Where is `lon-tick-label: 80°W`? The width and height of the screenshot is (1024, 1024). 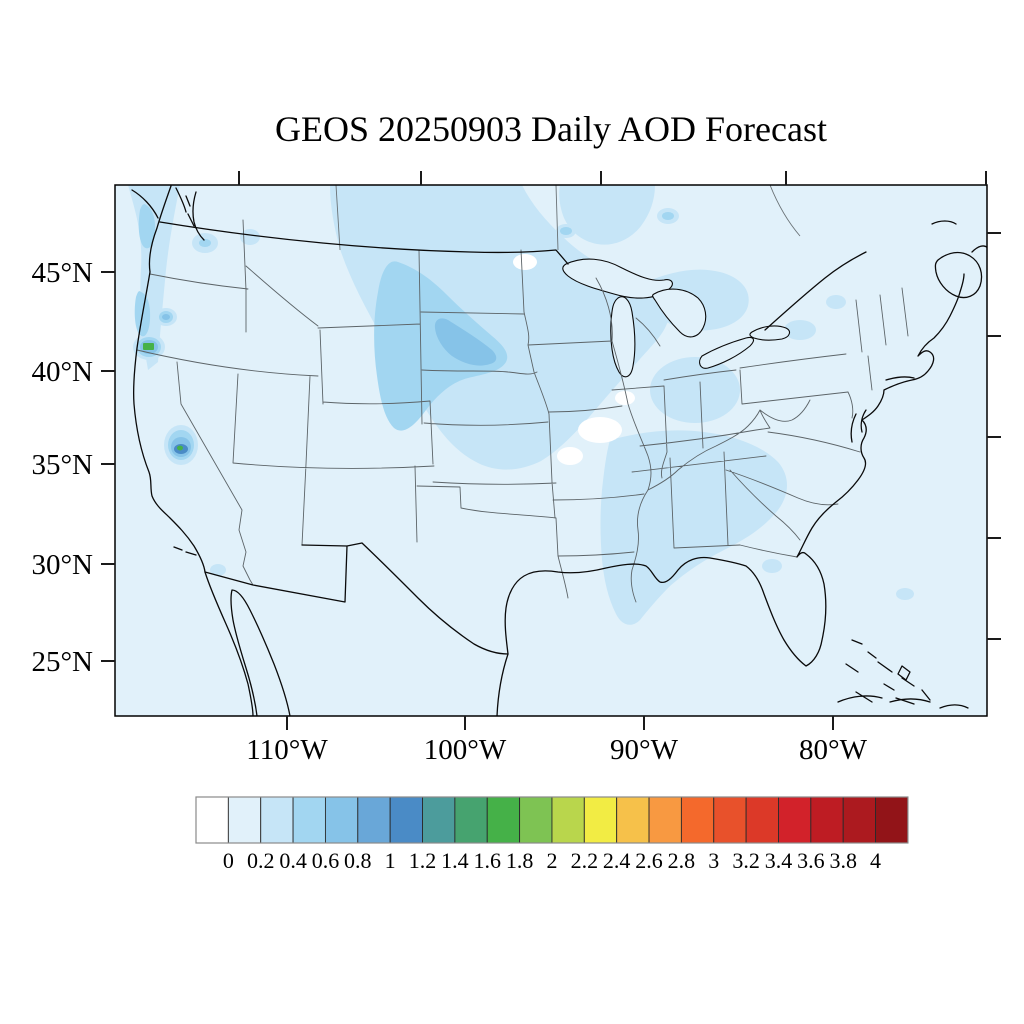 lon-tick-label: 80°W is located at coordinates (833, 750).